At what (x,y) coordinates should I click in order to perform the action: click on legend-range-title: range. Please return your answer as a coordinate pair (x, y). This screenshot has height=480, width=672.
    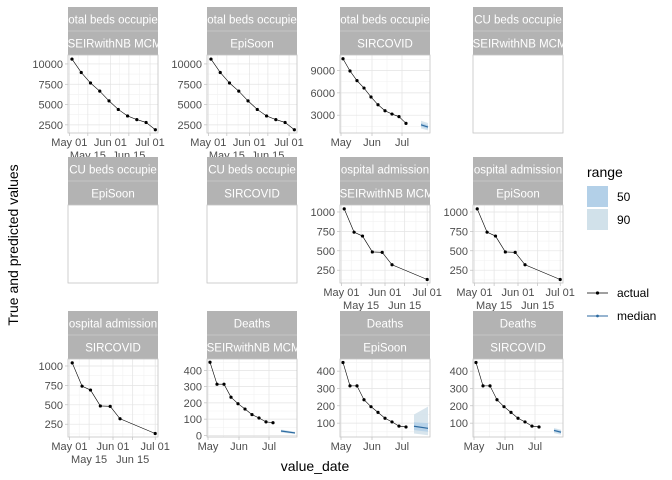
    Looking at the image, I should click on (605, 172).